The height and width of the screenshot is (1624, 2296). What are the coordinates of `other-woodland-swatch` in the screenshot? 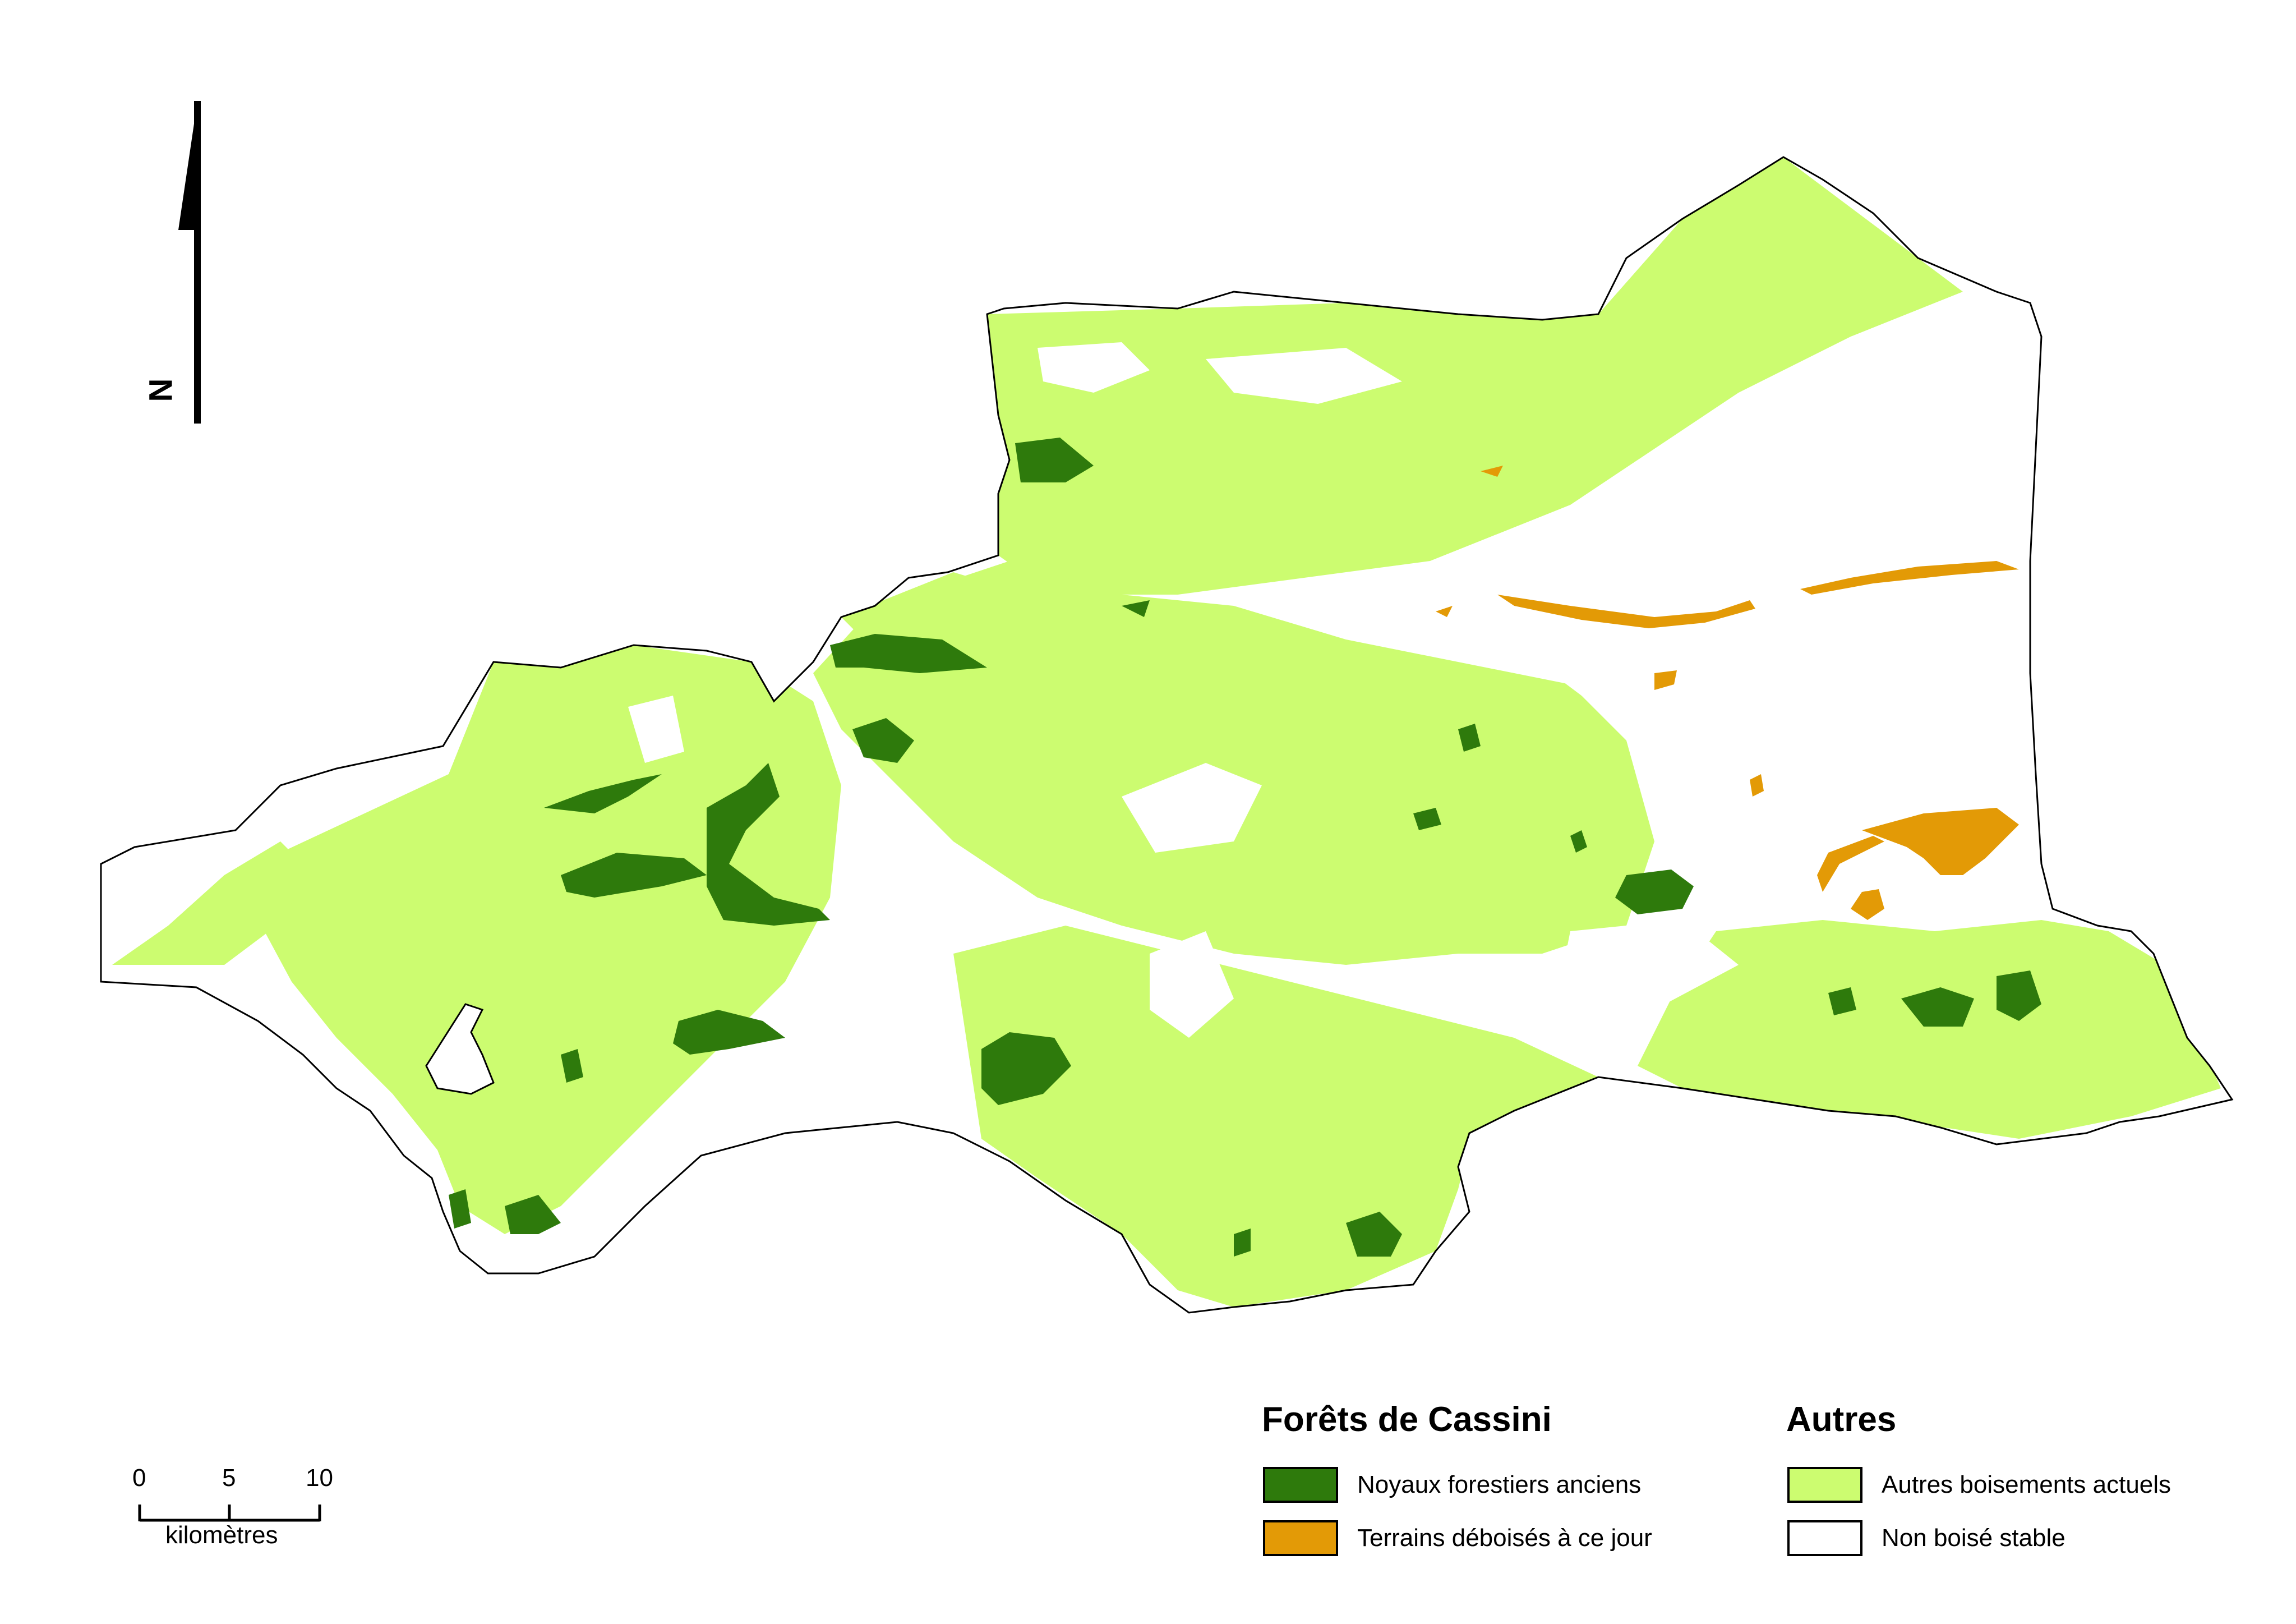 It's located at (1824, 1485).